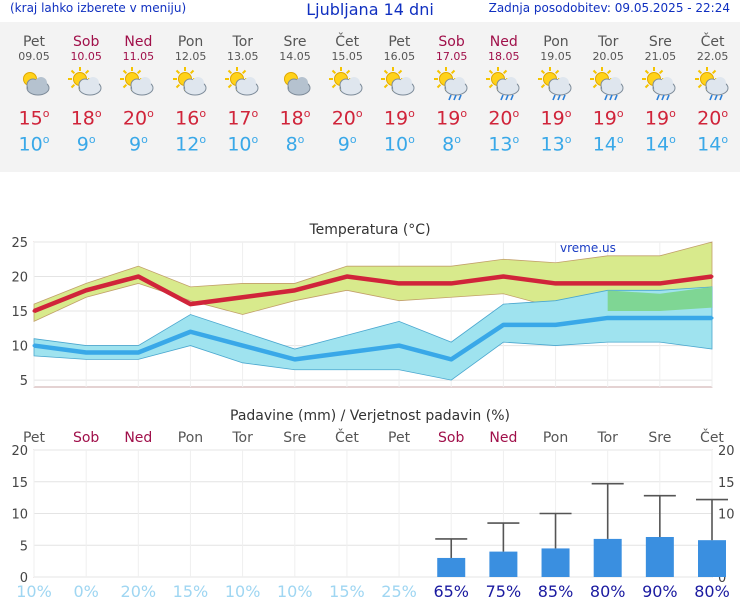  I want to click on day-column: Čet 22.05 20o 14o, so click(713, 89).